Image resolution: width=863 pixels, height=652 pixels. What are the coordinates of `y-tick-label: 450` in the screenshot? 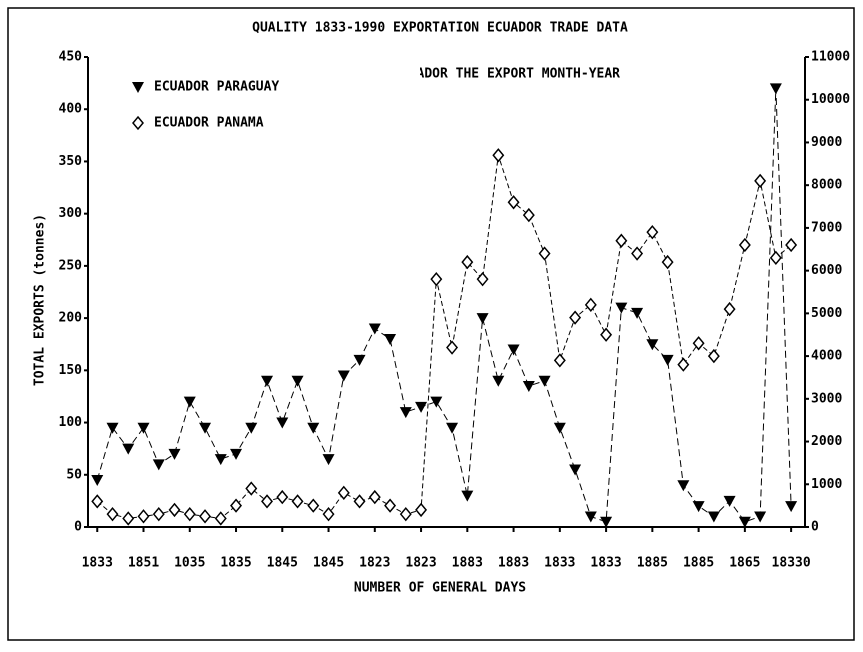 It's located at (71, 57).